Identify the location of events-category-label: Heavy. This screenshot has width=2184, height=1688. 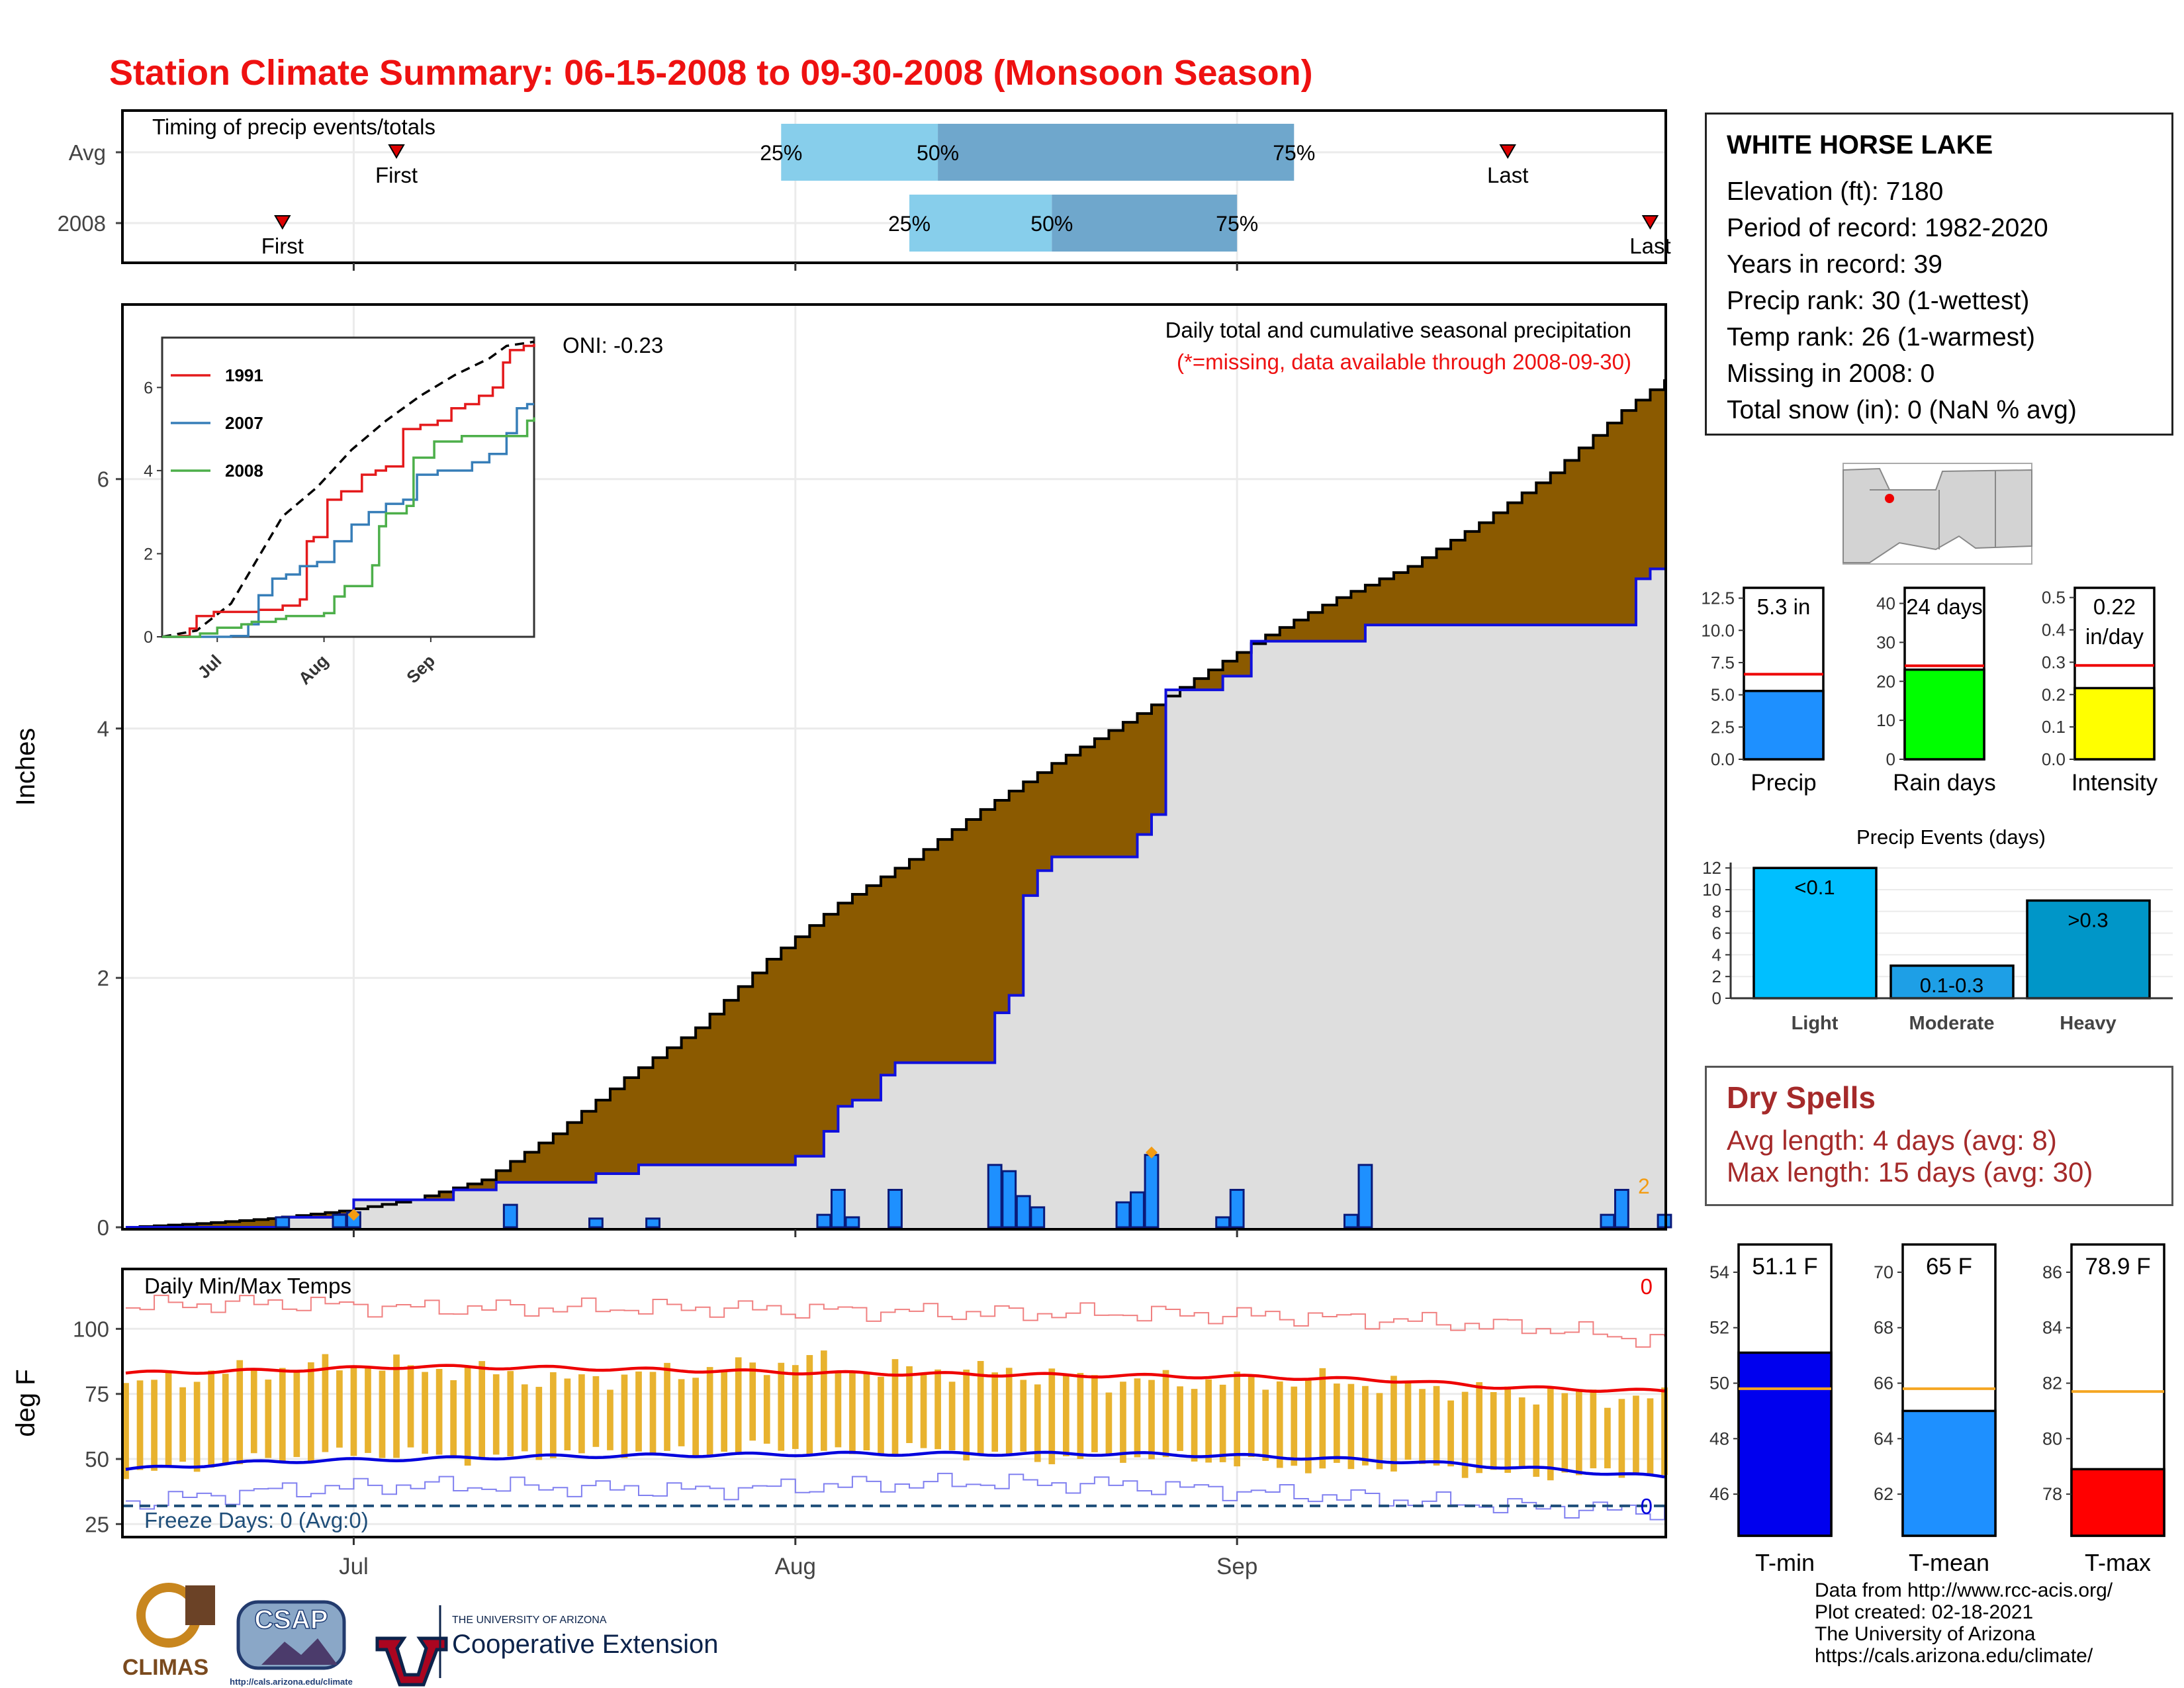
(2088, 1023).